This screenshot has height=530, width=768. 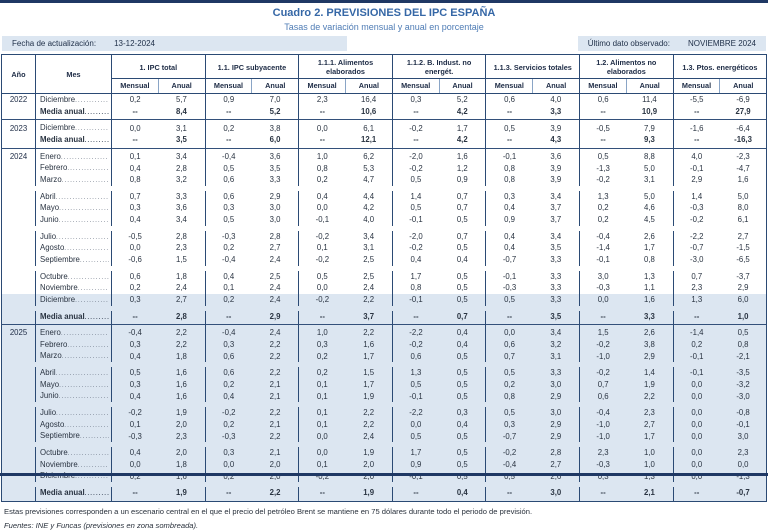 What do you see at coordinates (18, 74) in the screenshot?
I see `column-header-year: Año` at bounding box center [18, 74].